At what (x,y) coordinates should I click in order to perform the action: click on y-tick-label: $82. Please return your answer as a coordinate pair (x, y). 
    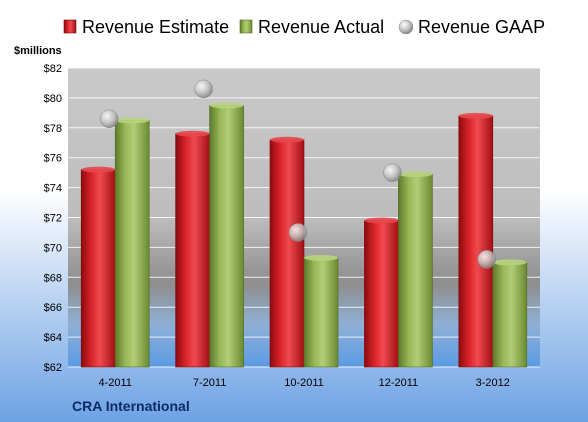
    Looking at the image, I should click on (53, 69).